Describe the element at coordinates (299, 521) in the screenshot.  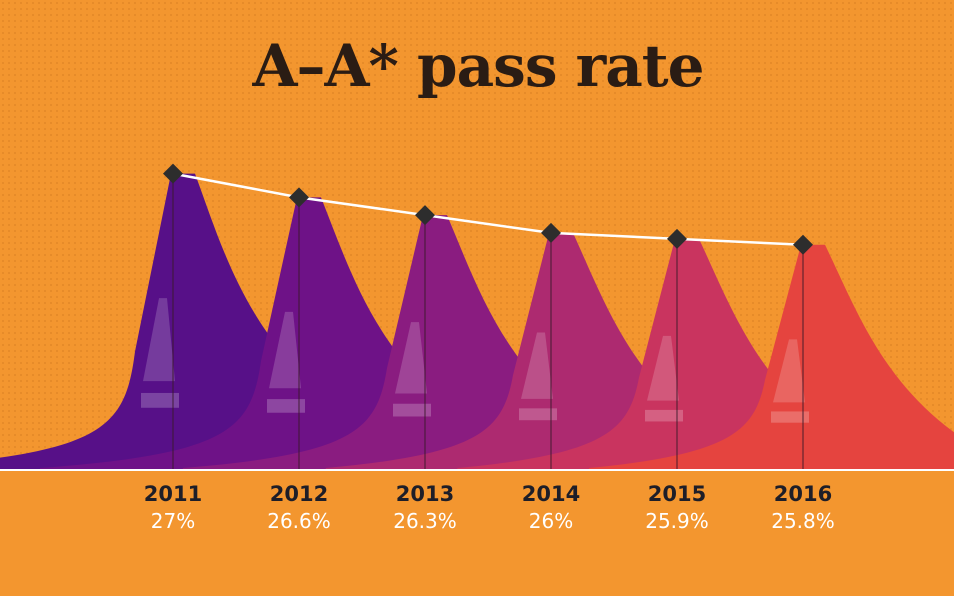
I see `value-label-2012: 26.6%` at that location.